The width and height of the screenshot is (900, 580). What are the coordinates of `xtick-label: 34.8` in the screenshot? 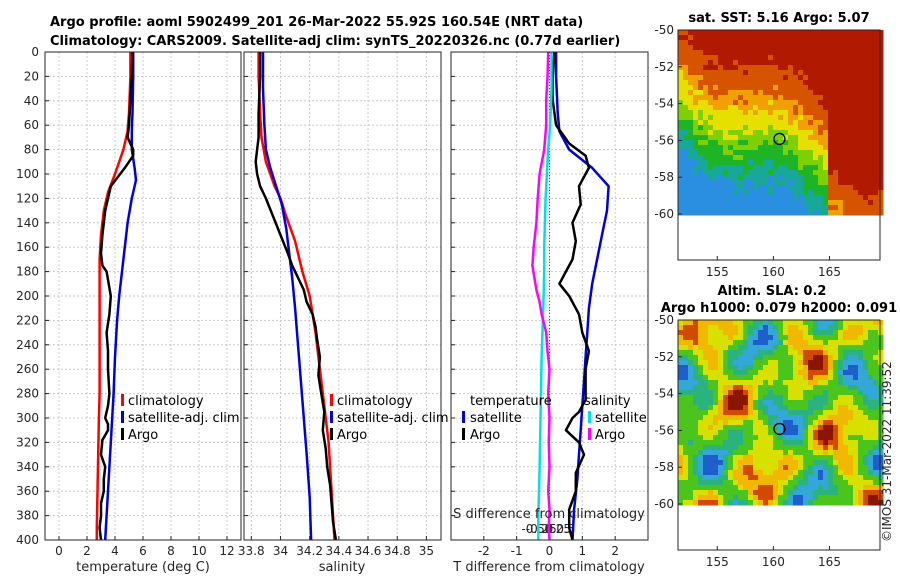 It's located at (397, 551).